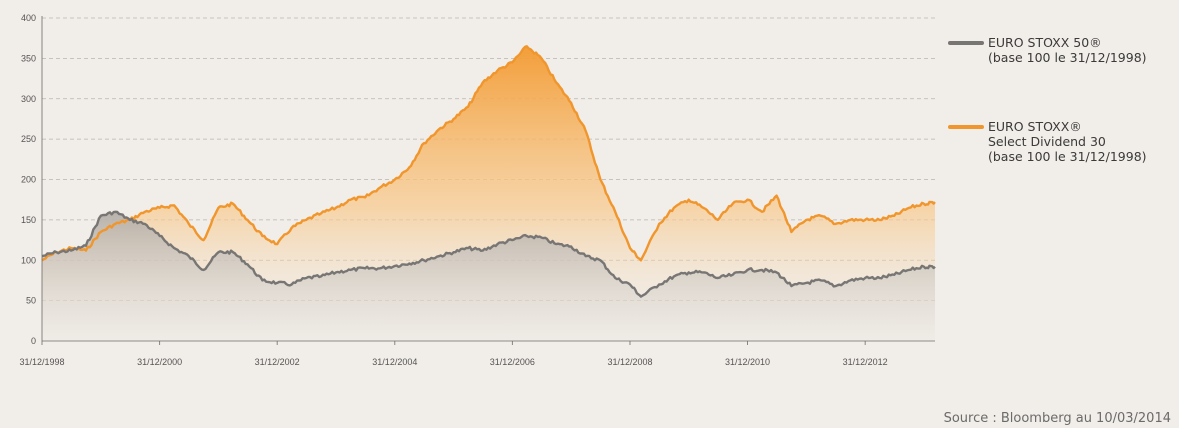 The height and width of the screenshot is (428, 1179). I want to click on y-tick-label: 50, so click(31, 301).